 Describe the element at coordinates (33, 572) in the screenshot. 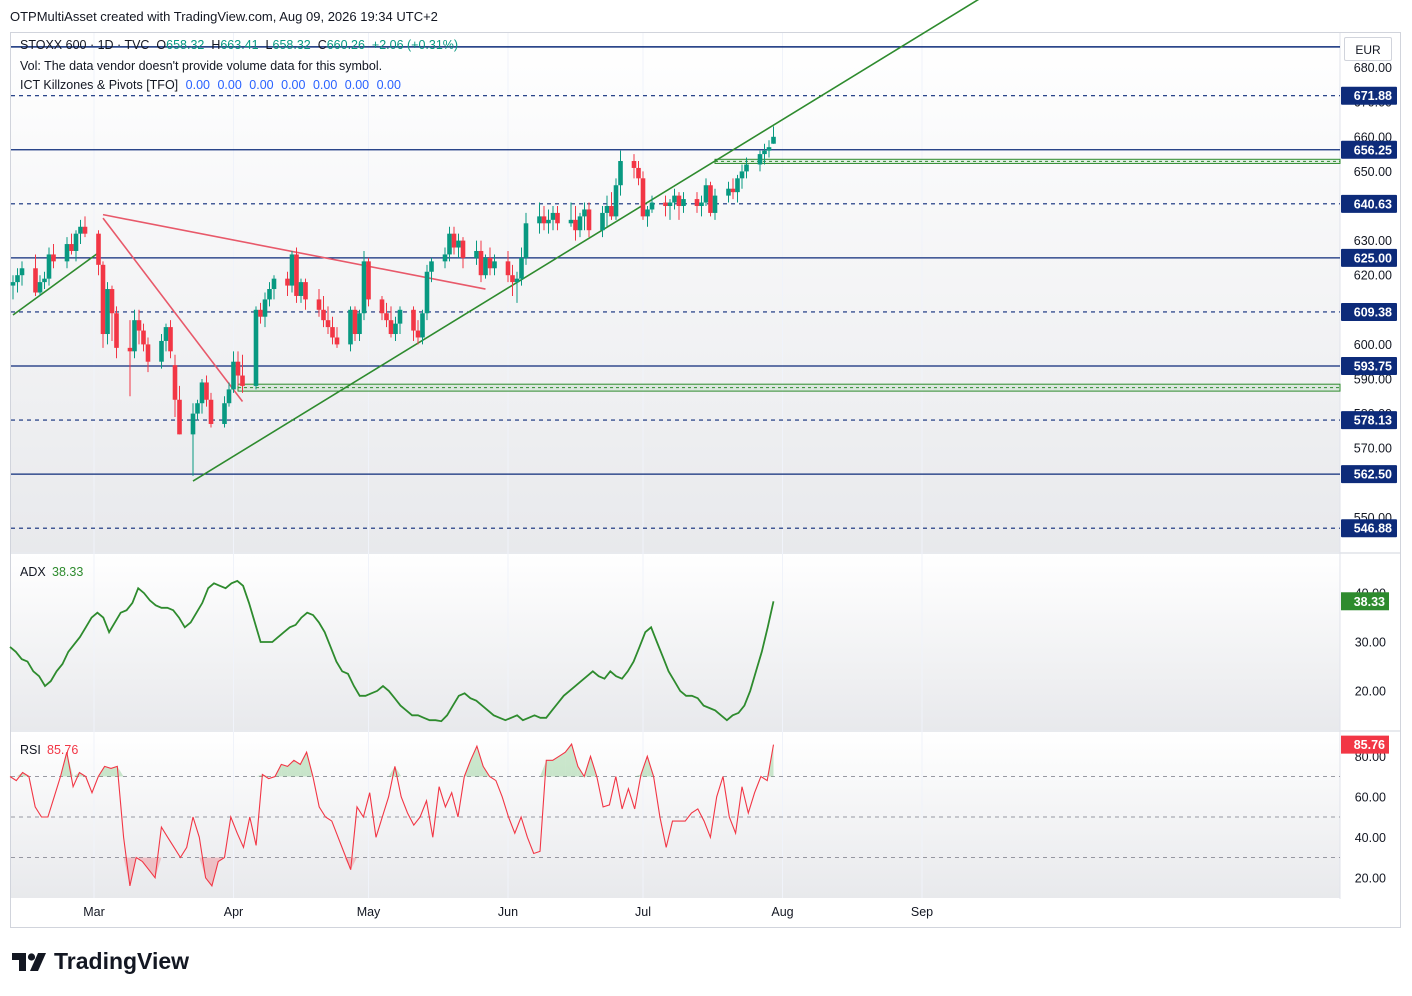

I see `adx-title: ADX` at that location.